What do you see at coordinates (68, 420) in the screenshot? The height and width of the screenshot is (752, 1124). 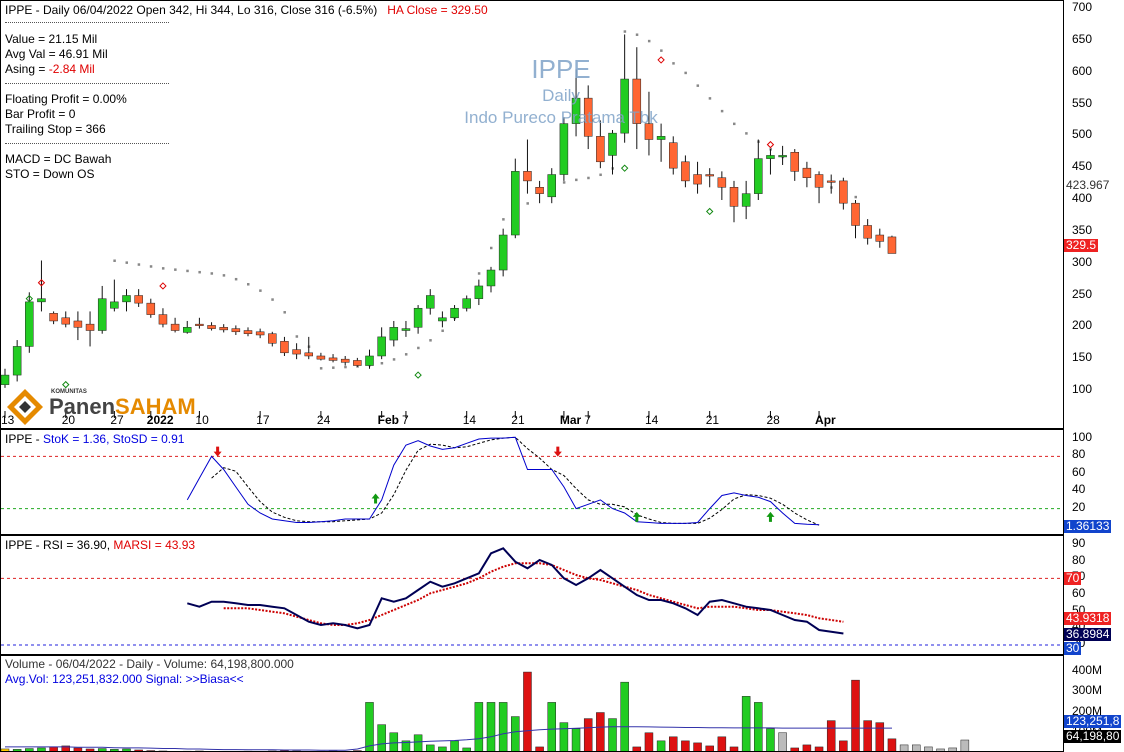 I see `x-axis-label: 20` at bounding box center [68, 420].